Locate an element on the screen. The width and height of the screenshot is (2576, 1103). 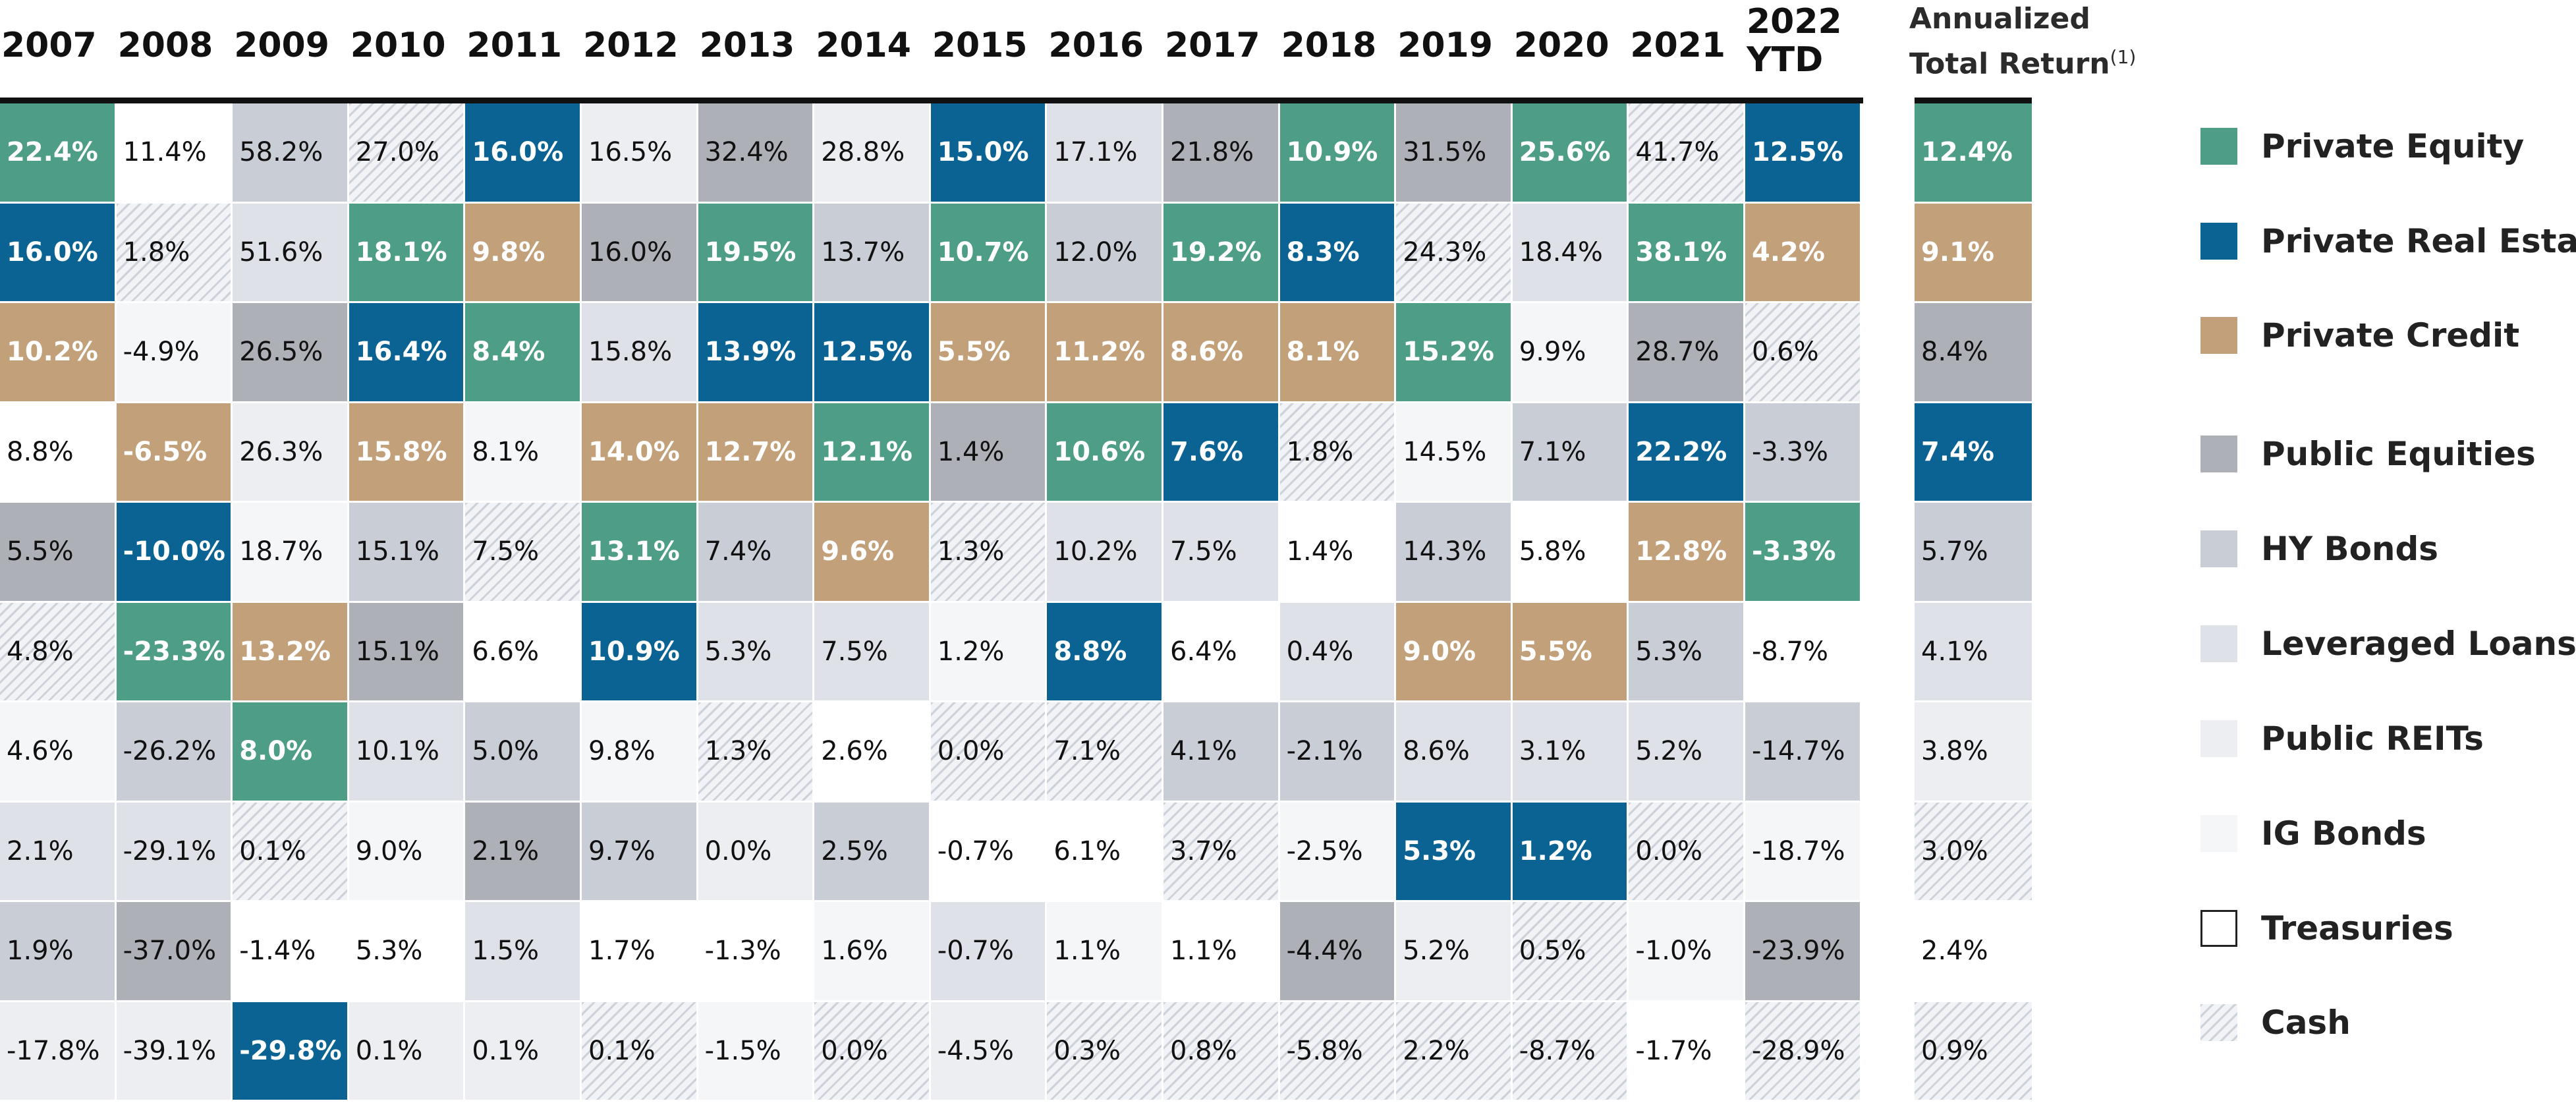
return-cell: 17.1% is located at coordinates (1104, 152).